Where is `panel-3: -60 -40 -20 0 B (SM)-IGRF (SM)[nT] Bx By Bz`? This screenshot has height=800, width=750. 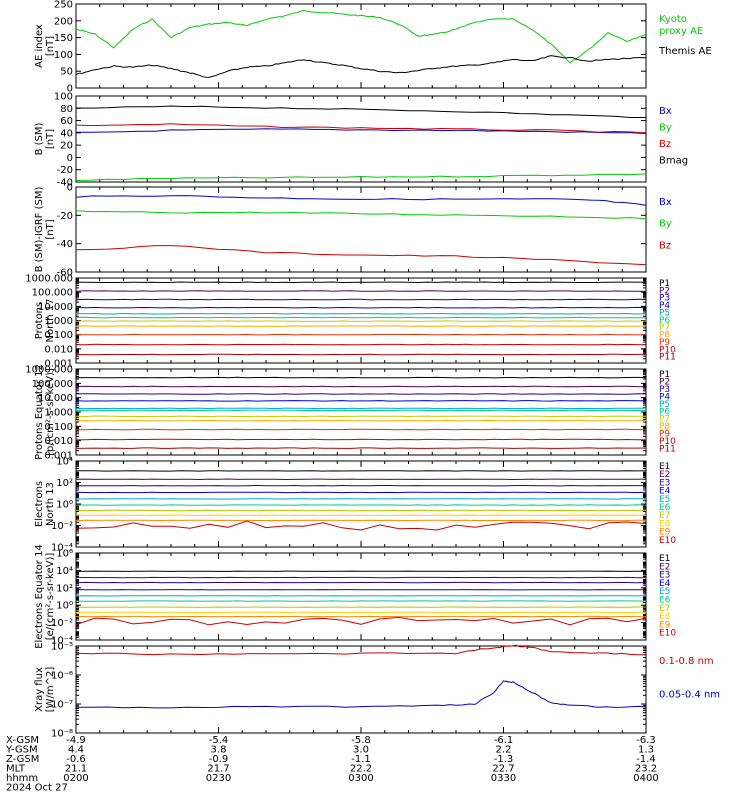
panel-3: -60 -40 -20 0 B (SM)-IGRF (SM)[nT] Bx By Bz is located at coordinates (353, 231).